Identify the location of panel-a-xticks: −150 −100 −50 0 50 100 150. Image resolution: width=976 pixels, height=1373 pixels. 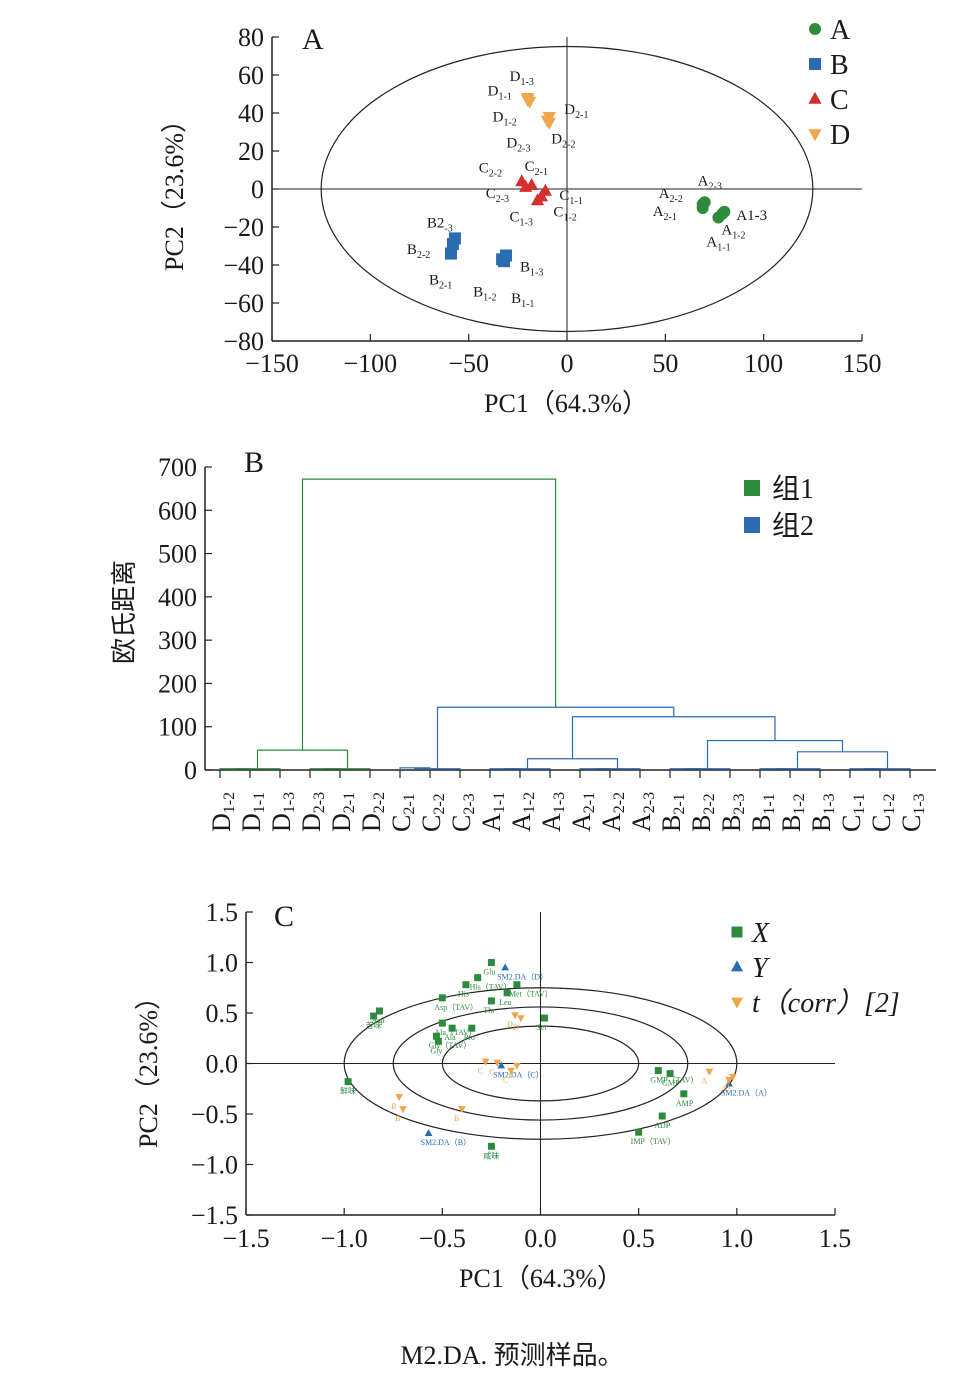
(563, 356).